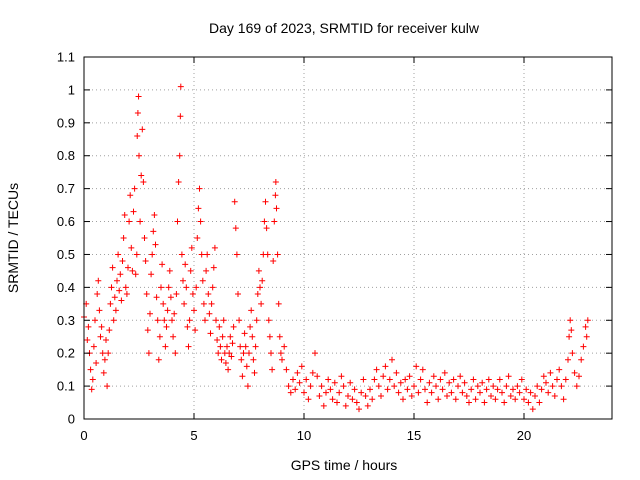  I want to click on y-tick-label: 1.1, so click(66, 57).